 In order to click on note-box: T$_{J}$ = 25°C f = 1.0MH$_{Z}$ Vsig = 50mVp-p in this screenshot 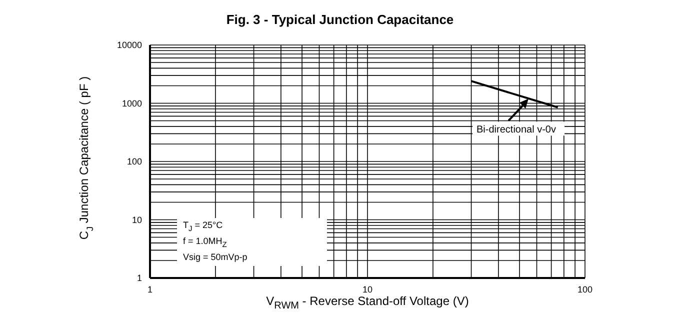, I will do `click(252, 242)`.